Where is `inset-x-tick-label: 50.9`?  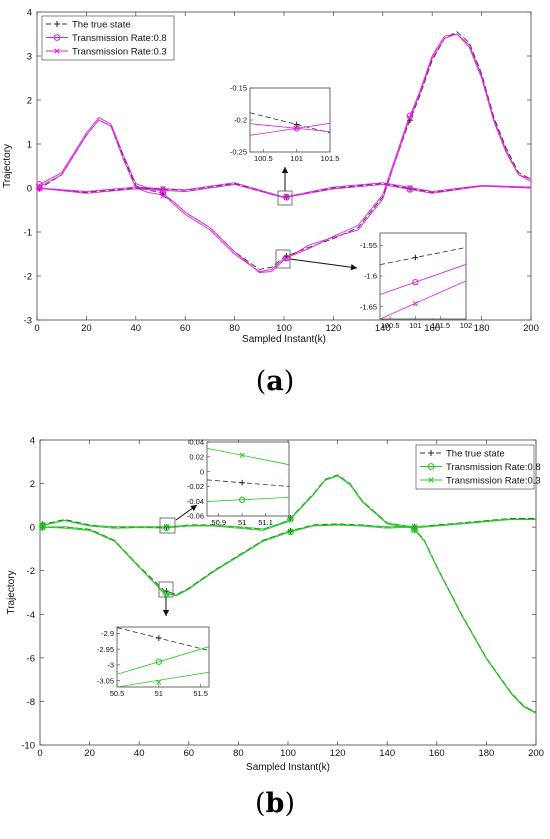
inset-x-tick-label: 50.9 is located at coordinates (218, 522).